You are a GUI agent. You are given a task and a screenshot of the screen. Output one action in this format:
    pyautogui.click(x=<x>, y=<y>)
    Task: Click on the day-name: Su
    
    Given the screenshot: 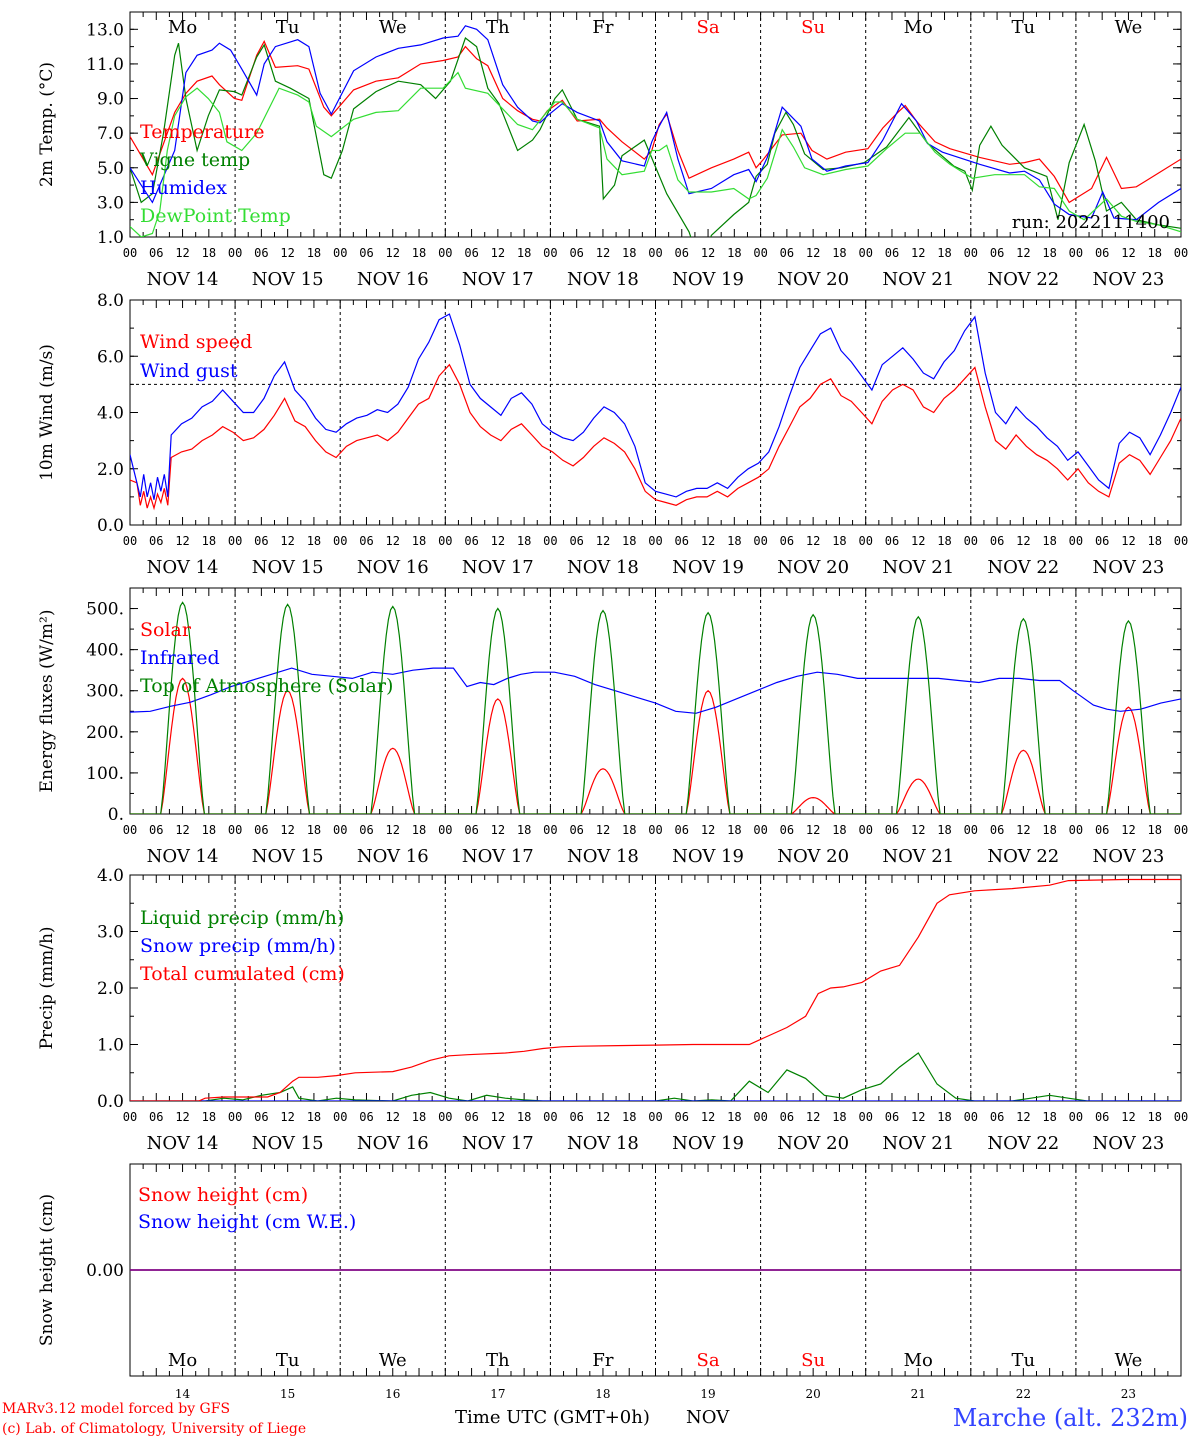 What is the action you would take?
    pyautogui.click(x=813, y=27)
    